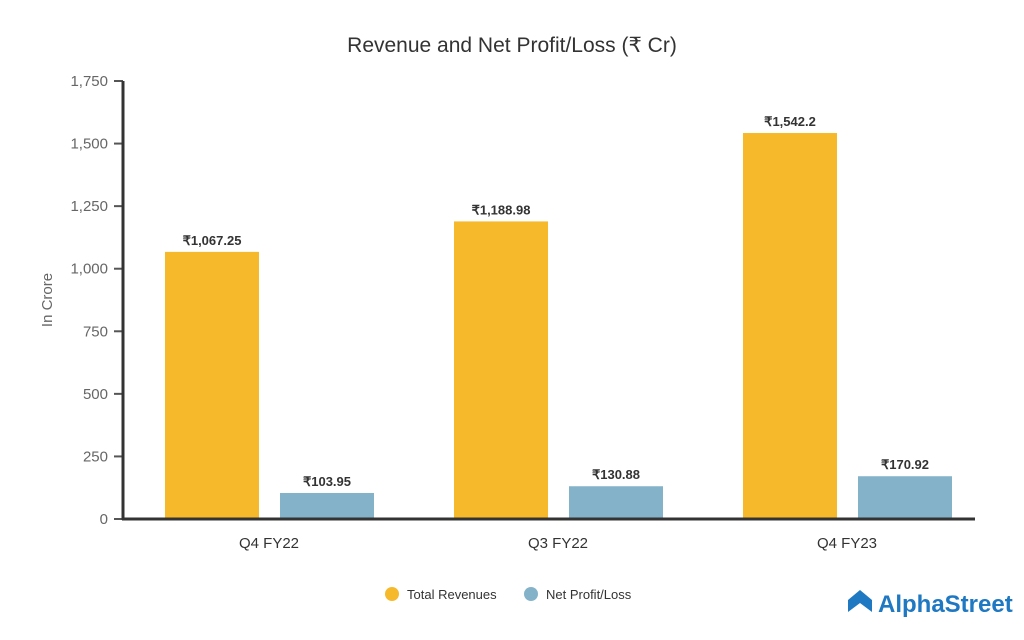  What do you see at coordinates (47, 300) in the screenshot?
I see `y-axis-label: In Crore` at bounding box center [47, 300].